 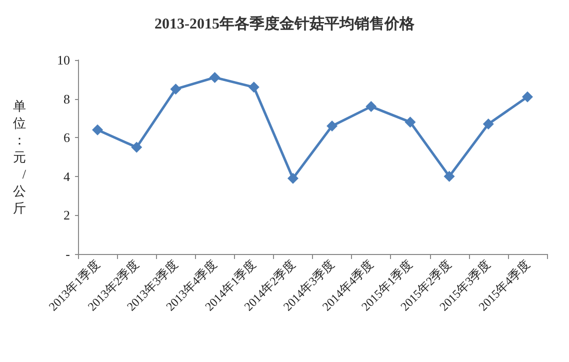 I want to click on y-tick-label: 8, so click(x=67, y=98).